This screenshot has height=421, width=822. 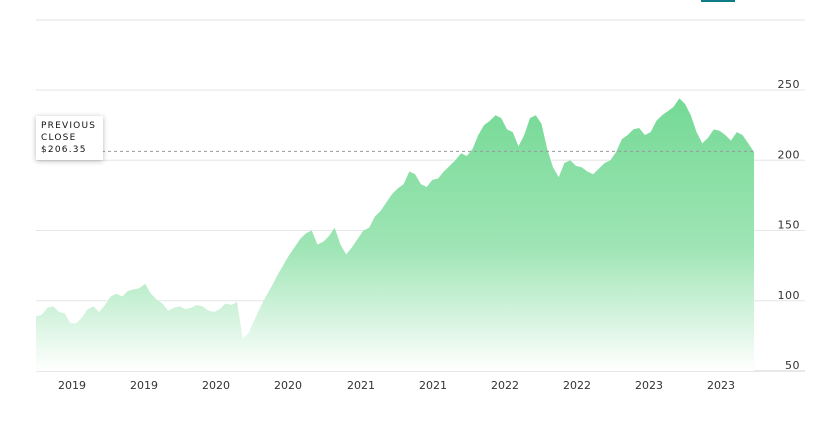 I want to click on y-axis-labels: 250 200 150 100 50, so click(x=789, y=225).